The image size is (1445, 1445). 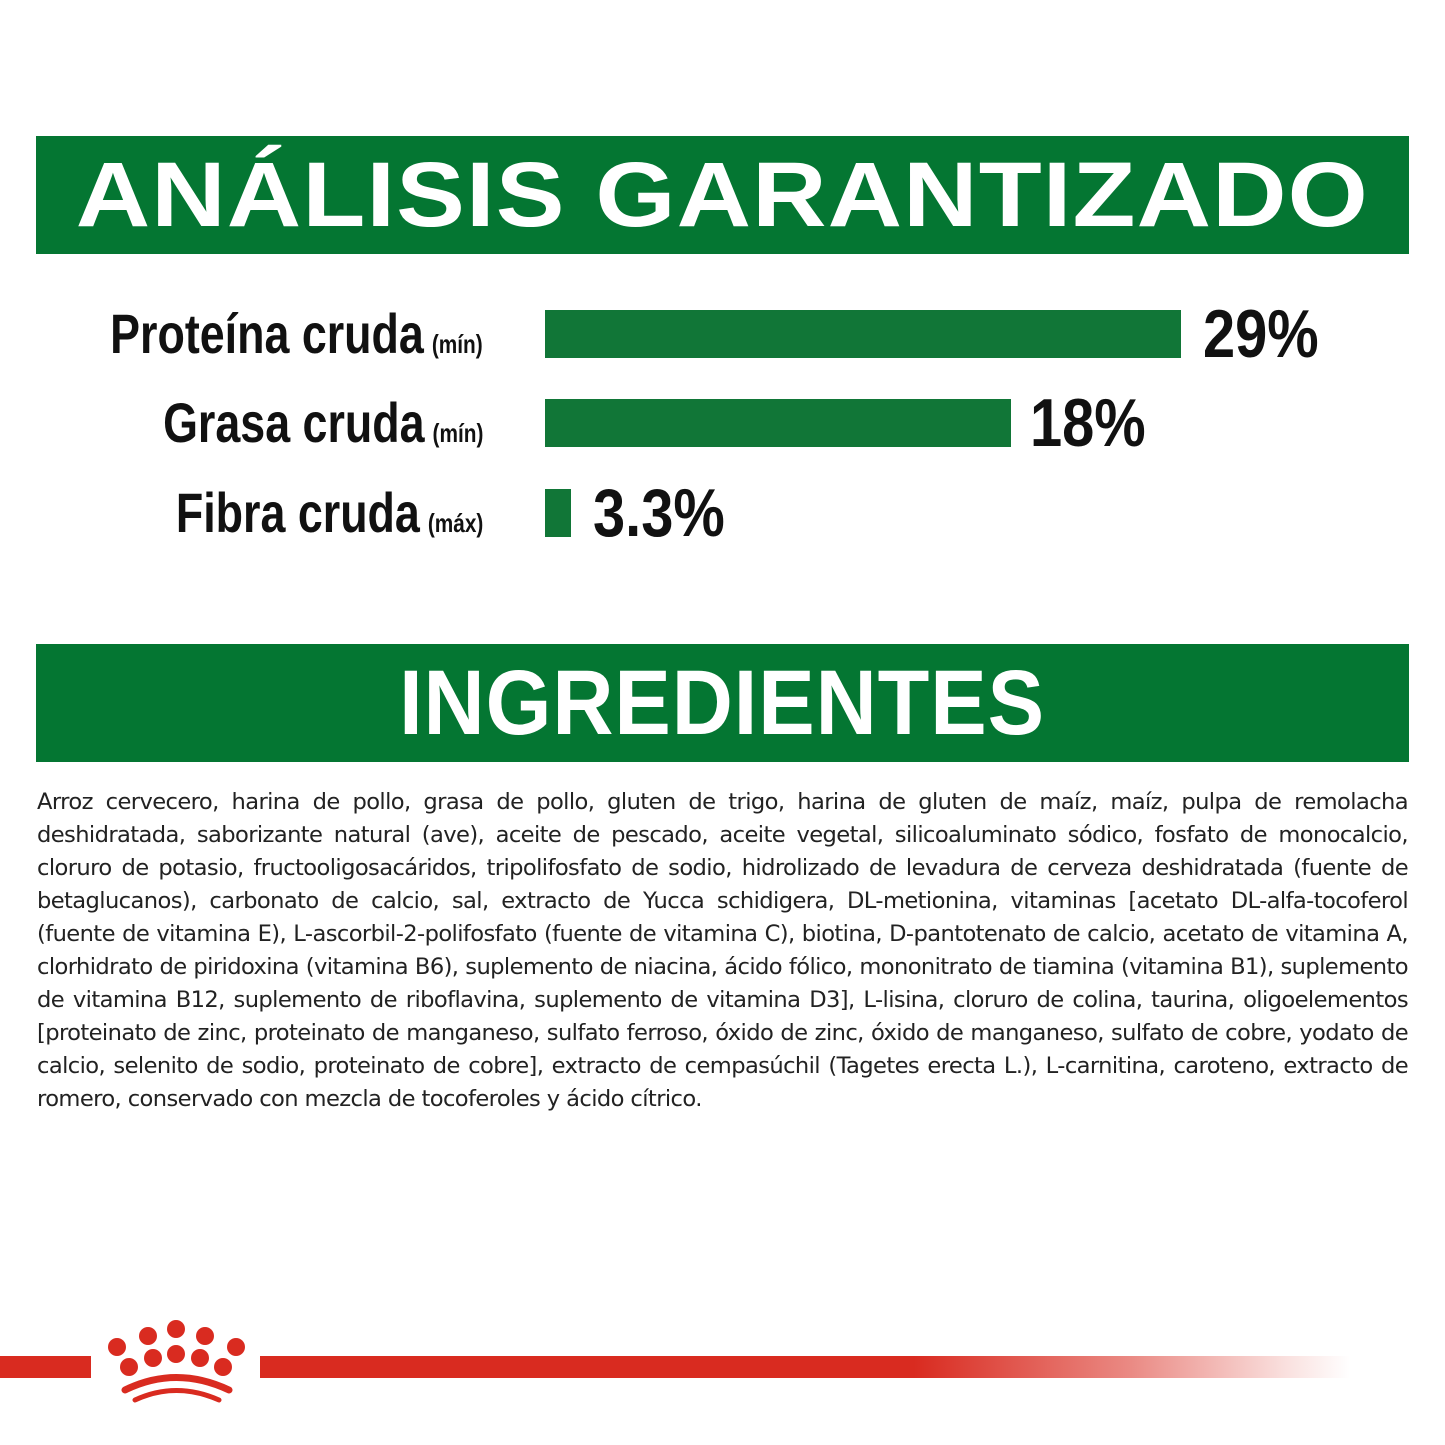 I want to click on bar-protein, so click(x=863, y=334).